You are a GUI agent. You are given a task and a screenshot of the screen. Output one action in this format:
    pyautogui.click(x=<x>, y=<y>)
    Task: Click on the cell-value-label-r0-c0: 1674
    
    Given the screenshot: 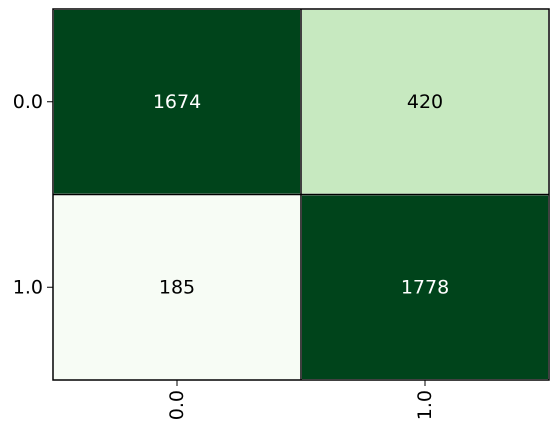 What is the action you would take?
    pyautogui.click(x=177, y=102)
    